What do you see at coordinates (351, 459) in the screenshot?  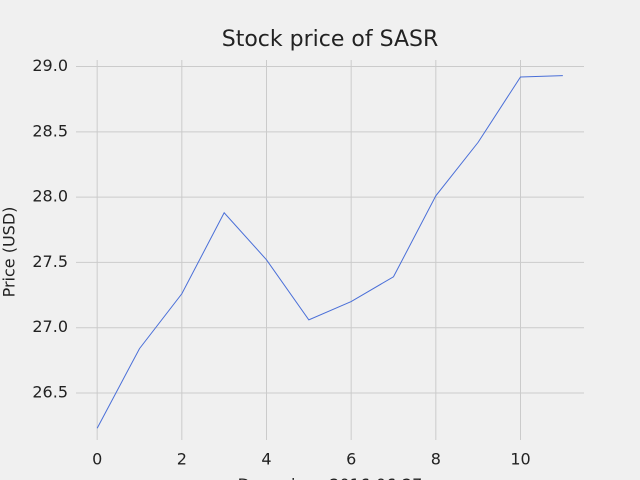 I see `x-tick-label: 6` at bounding box center [351, 459].